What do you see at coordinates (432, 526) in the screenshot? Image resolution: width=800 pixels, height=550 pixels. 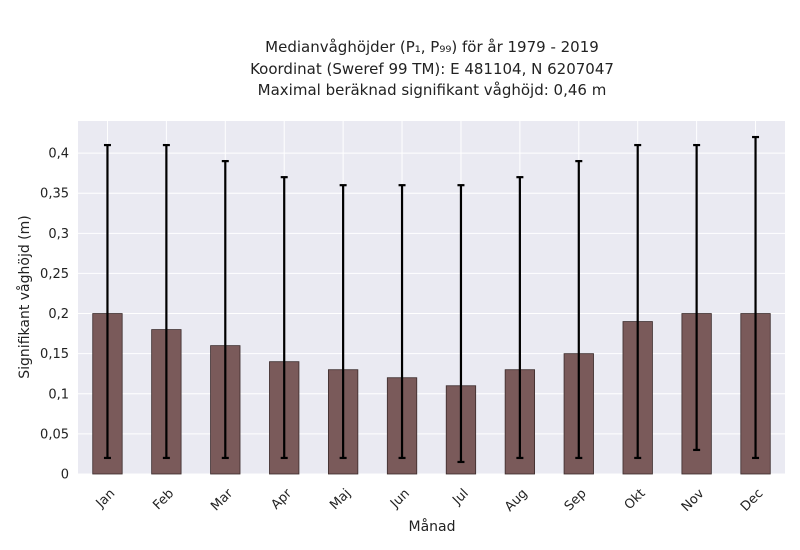 I see `x-axis-label: Månad` at bounding box center [432, 526].